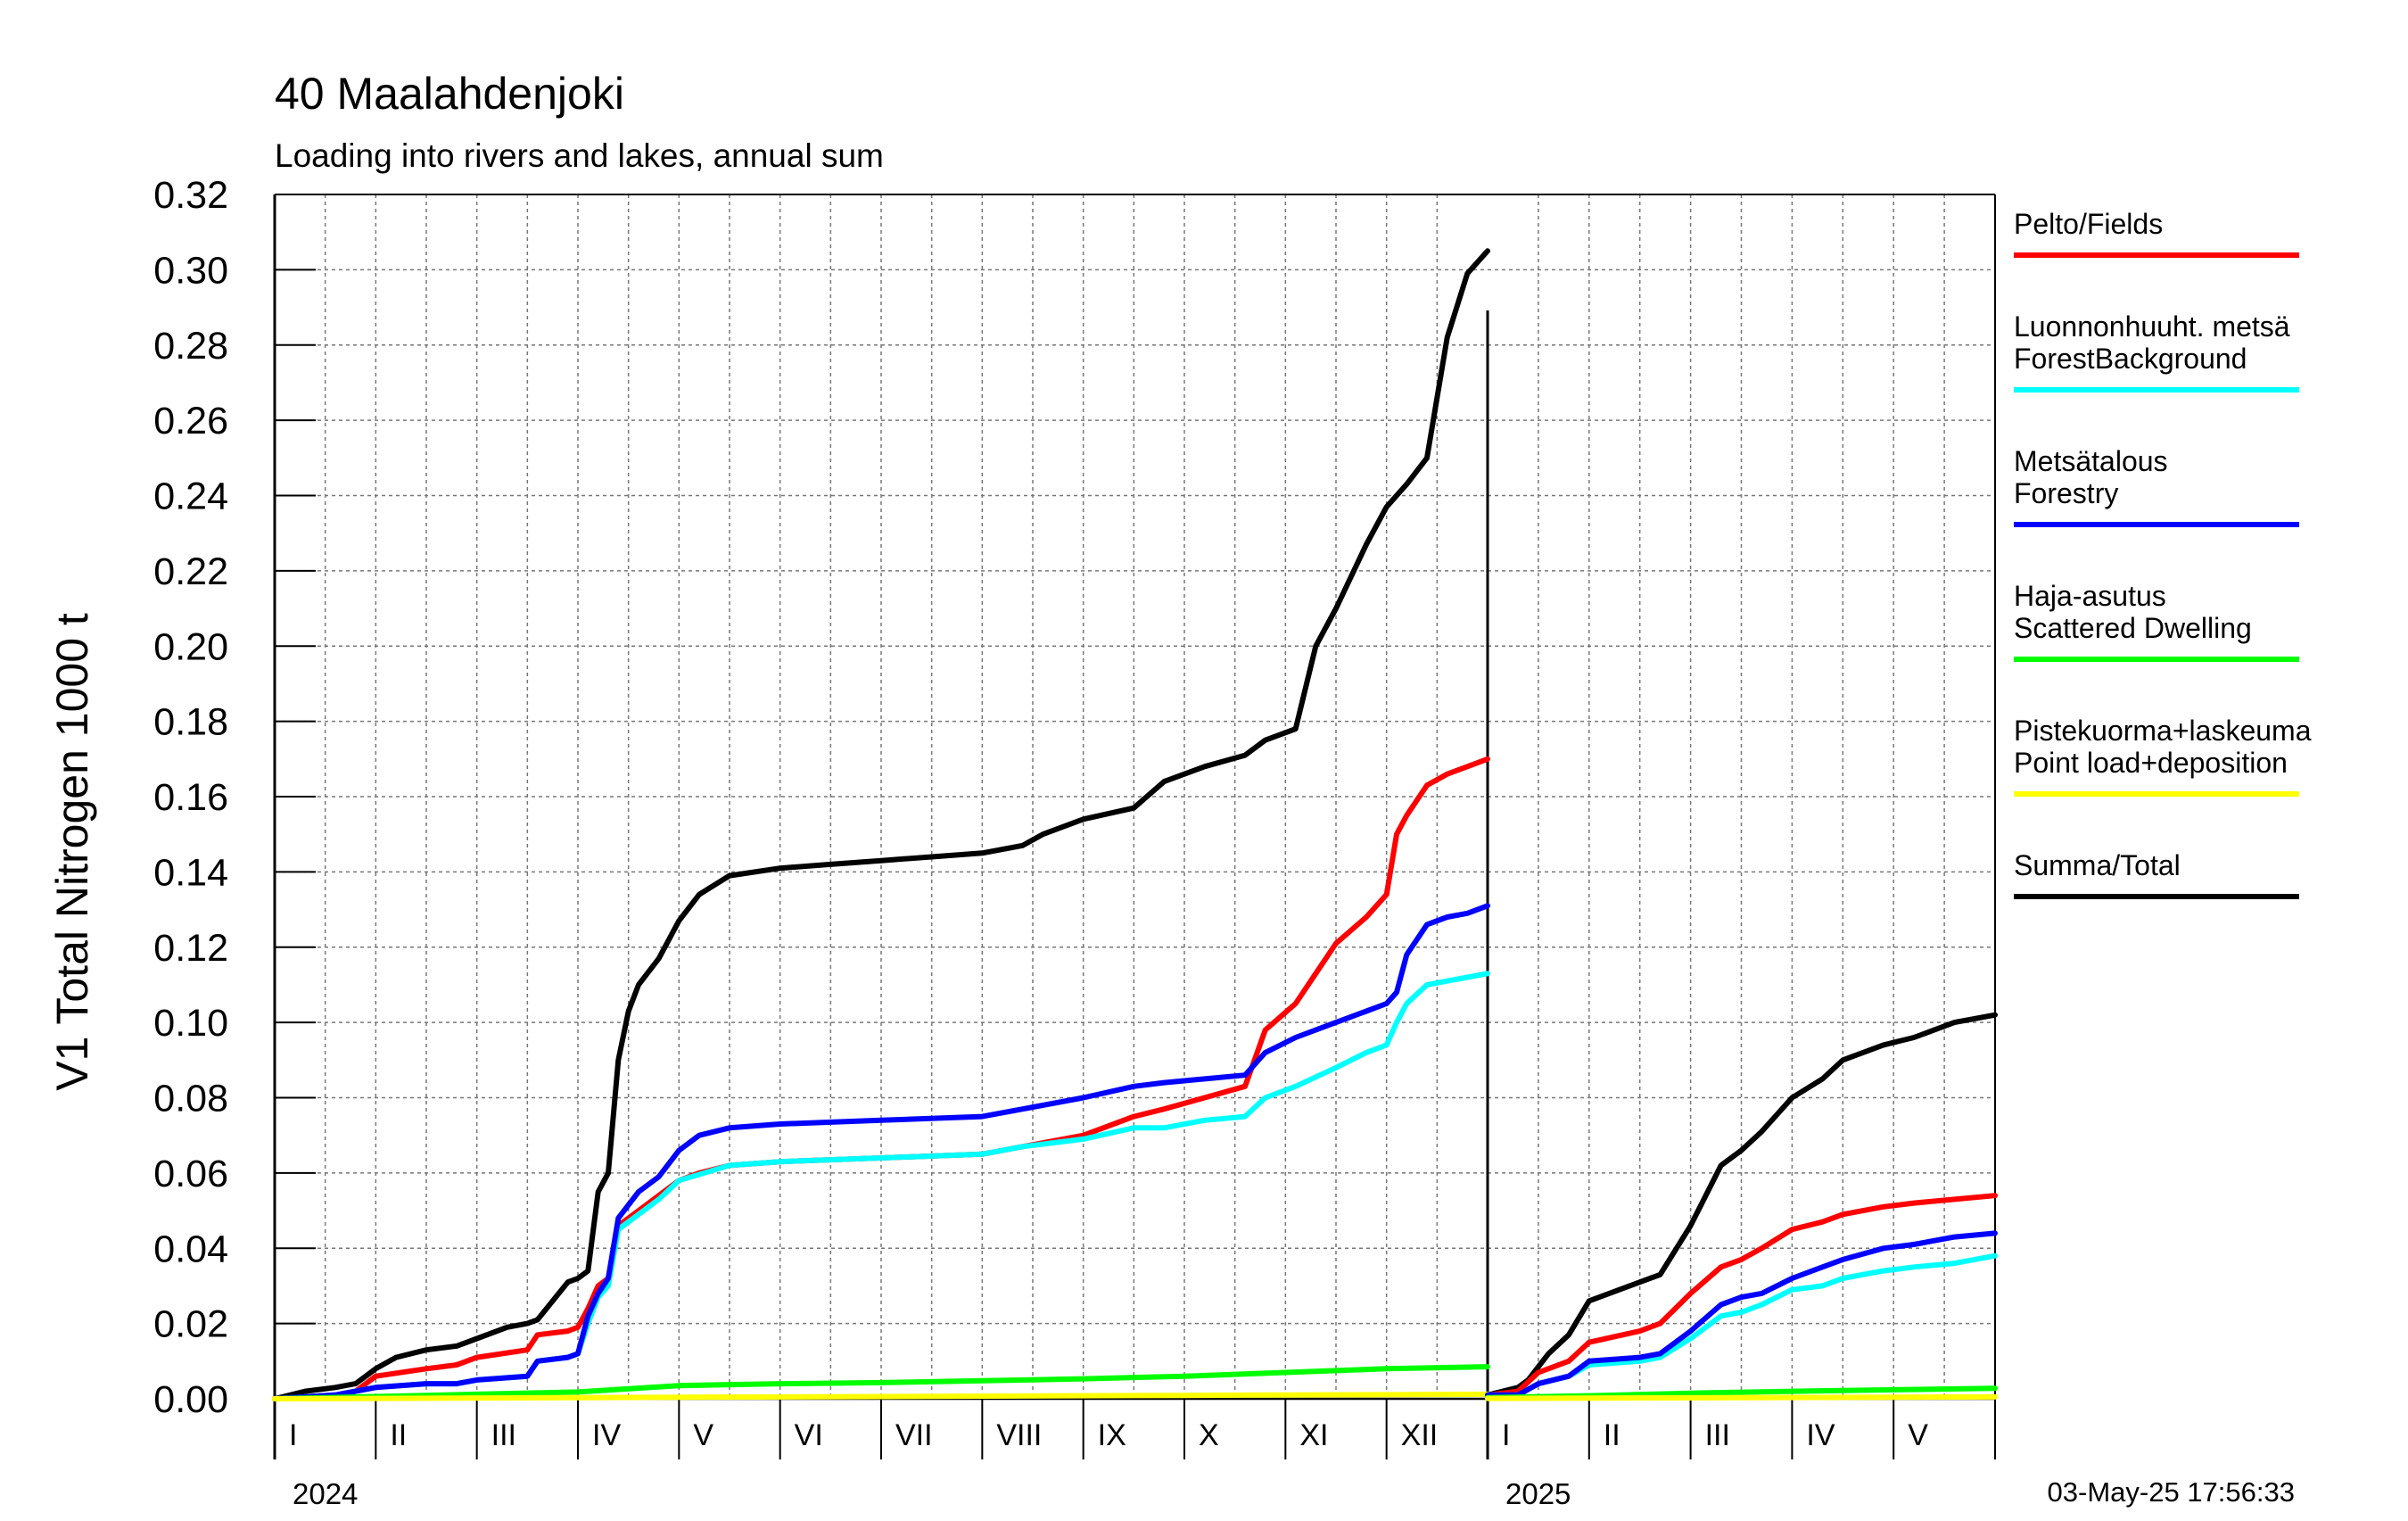 The height and width of the screenshot is (1521, 2408). I want to click on legend-label: ForestBackground, so click(2130, 359).